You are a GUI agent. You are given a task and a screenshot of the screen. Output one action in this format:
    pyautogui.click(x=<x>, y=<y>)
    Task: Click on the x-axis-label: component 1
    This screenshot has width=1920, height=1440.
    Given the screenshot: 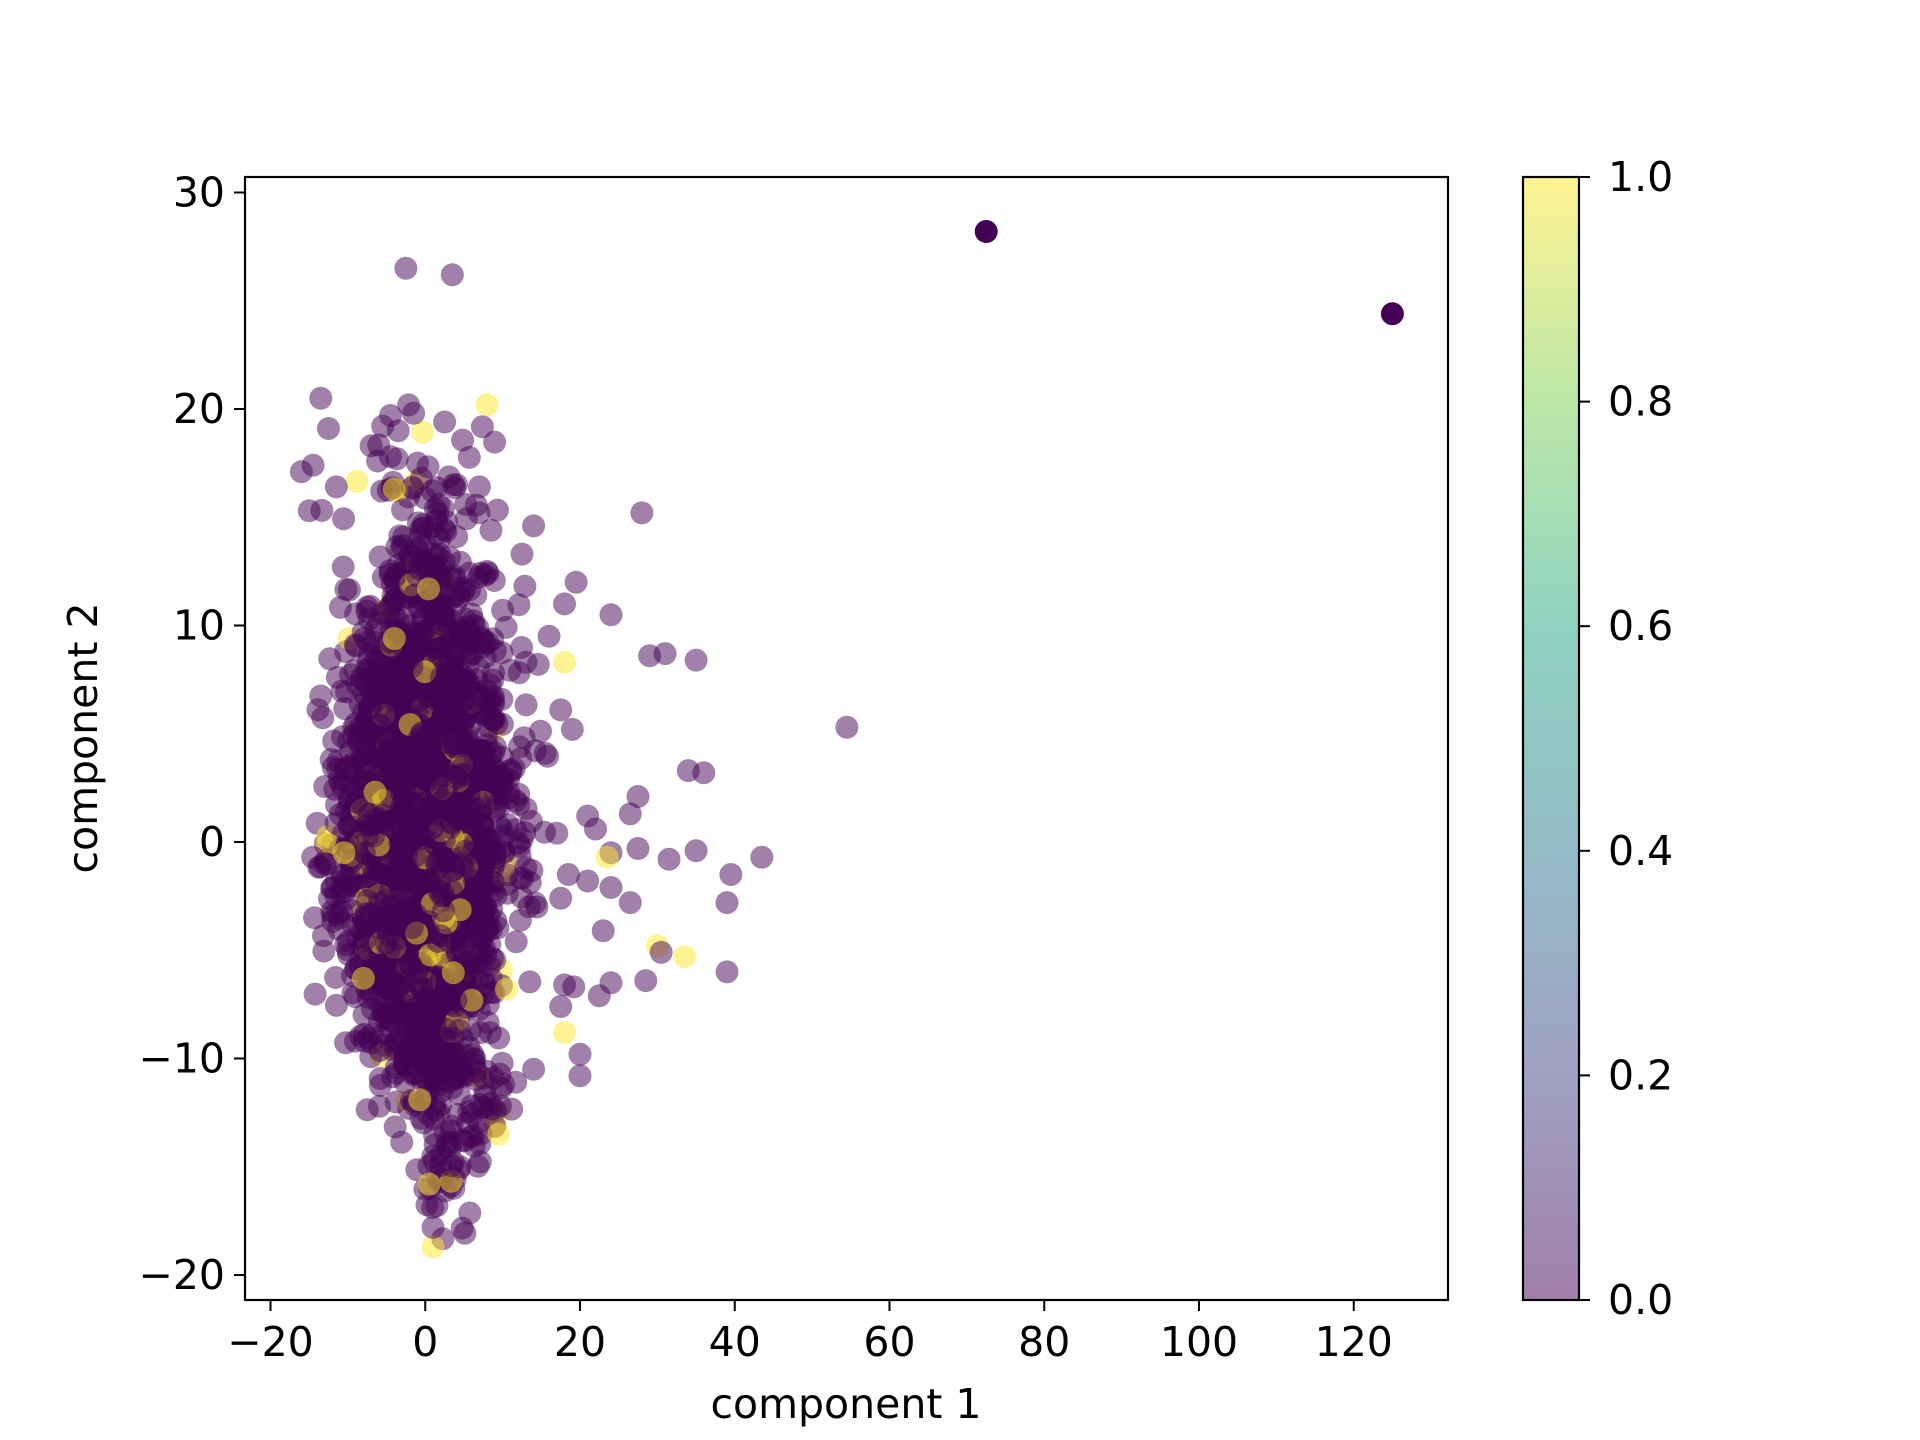 What is the action you would take?
    pyautogui.click(x=845, y=1404)
    